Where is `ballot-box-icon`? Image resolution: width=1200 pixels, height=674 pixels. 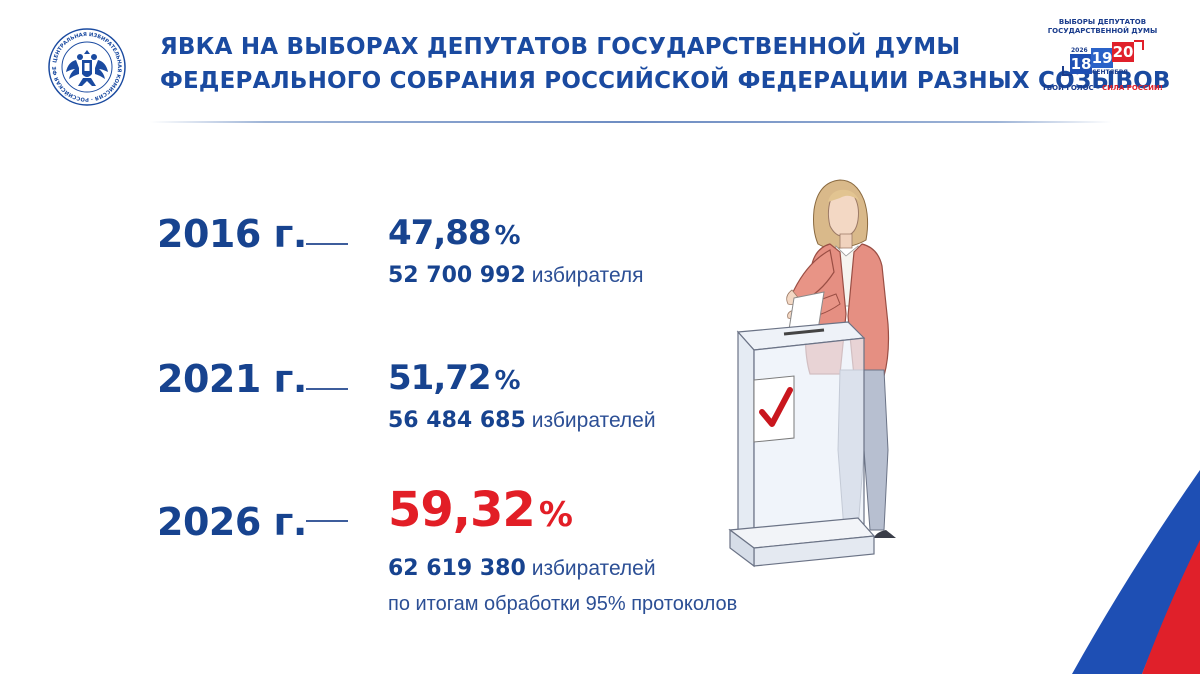 ballot-box-icon is located at coordinates (802, 444).